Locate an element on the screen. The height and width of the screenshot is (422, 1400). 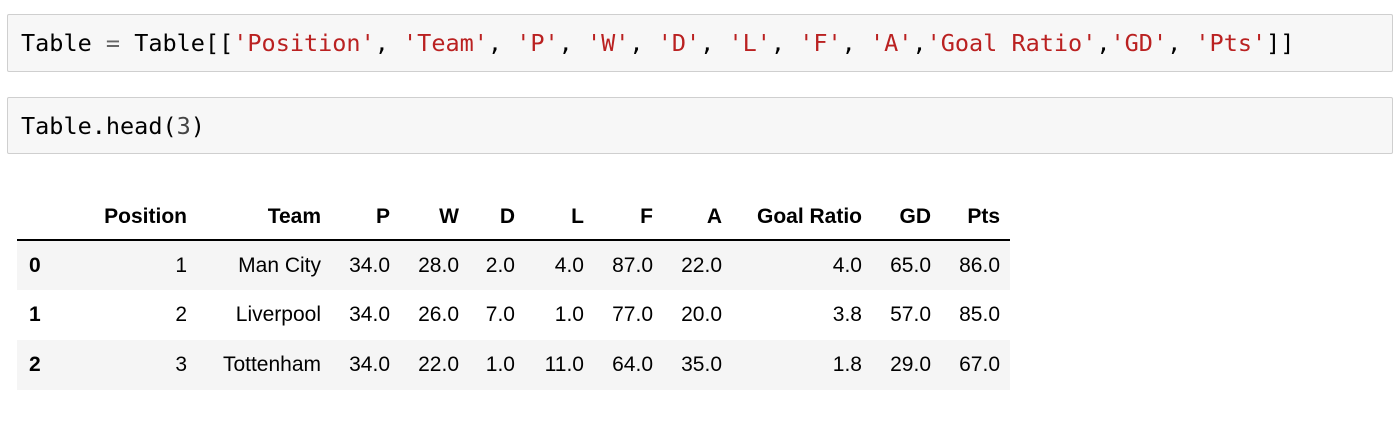
code-token: ) is located at coordinates (197, 125).